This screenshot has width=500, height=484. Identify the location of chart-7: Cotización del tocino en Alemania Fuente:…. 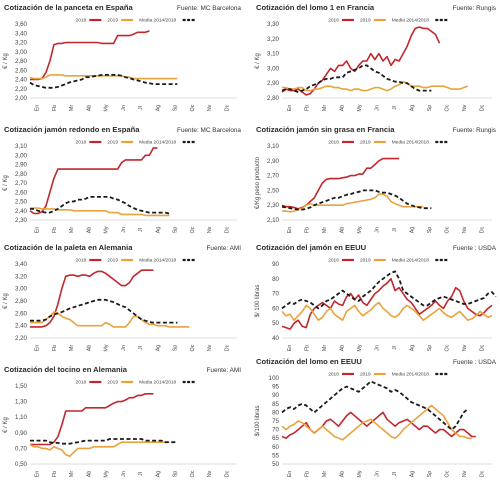
(122, 421).